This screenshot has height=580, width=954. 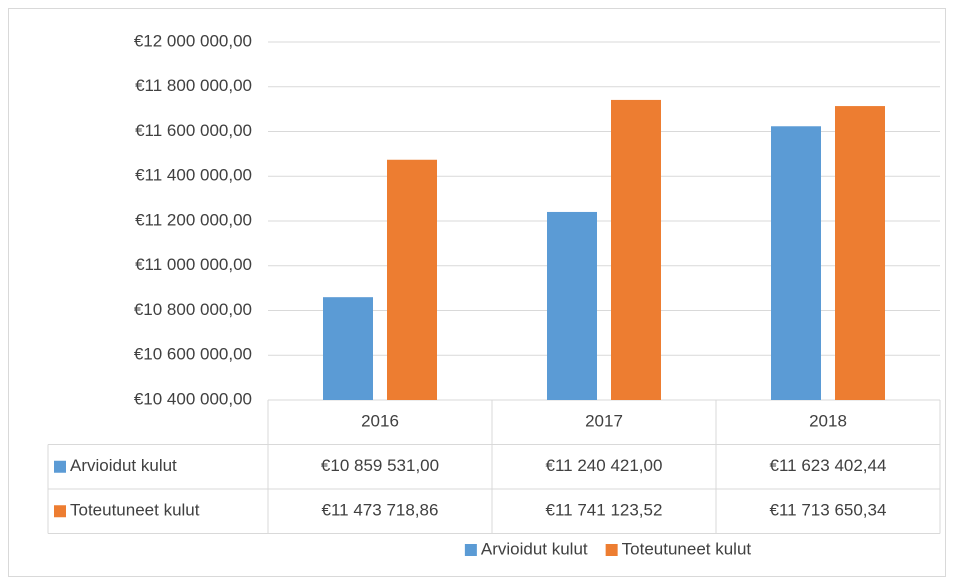 I want to click on y-tick-label: €11 600 000,00, so click(x=193, y=130).